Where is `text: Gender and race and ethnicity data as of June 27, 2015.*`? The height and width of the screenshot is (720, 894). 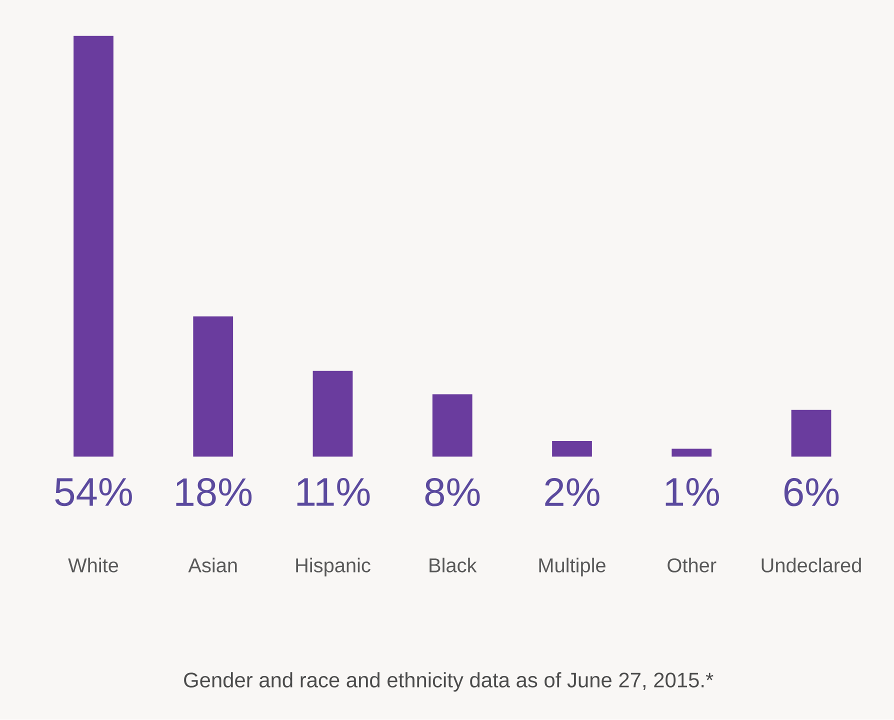
text: Gender and race and ethnicity data as of June 27, 2015.* is located at coordinates (449, 682).